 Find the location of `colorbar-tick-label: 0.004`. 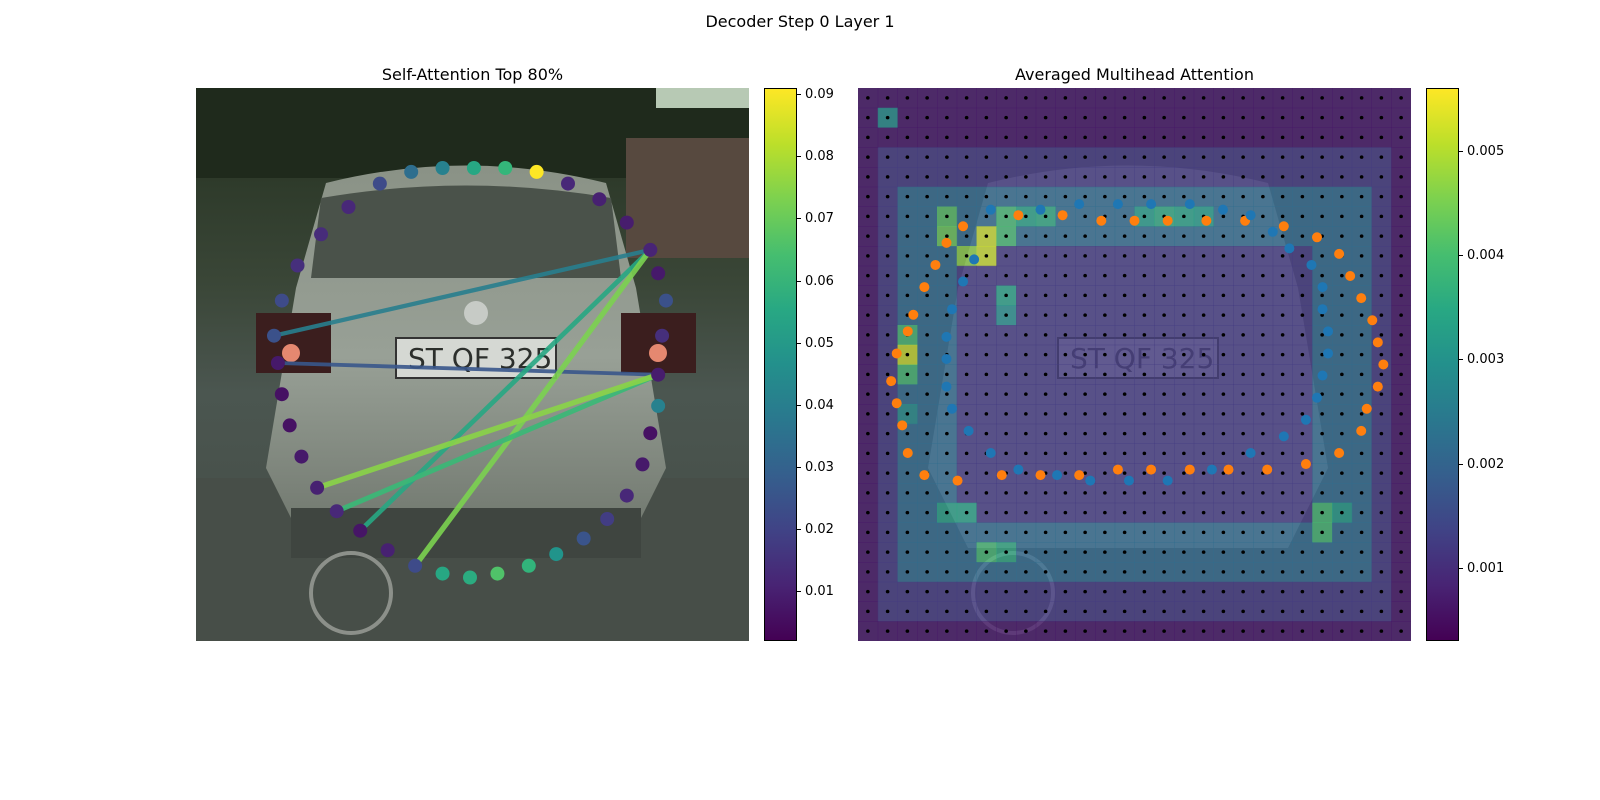

colorbar-tick-label: 0.004 is located at coordinates (1486, 255).